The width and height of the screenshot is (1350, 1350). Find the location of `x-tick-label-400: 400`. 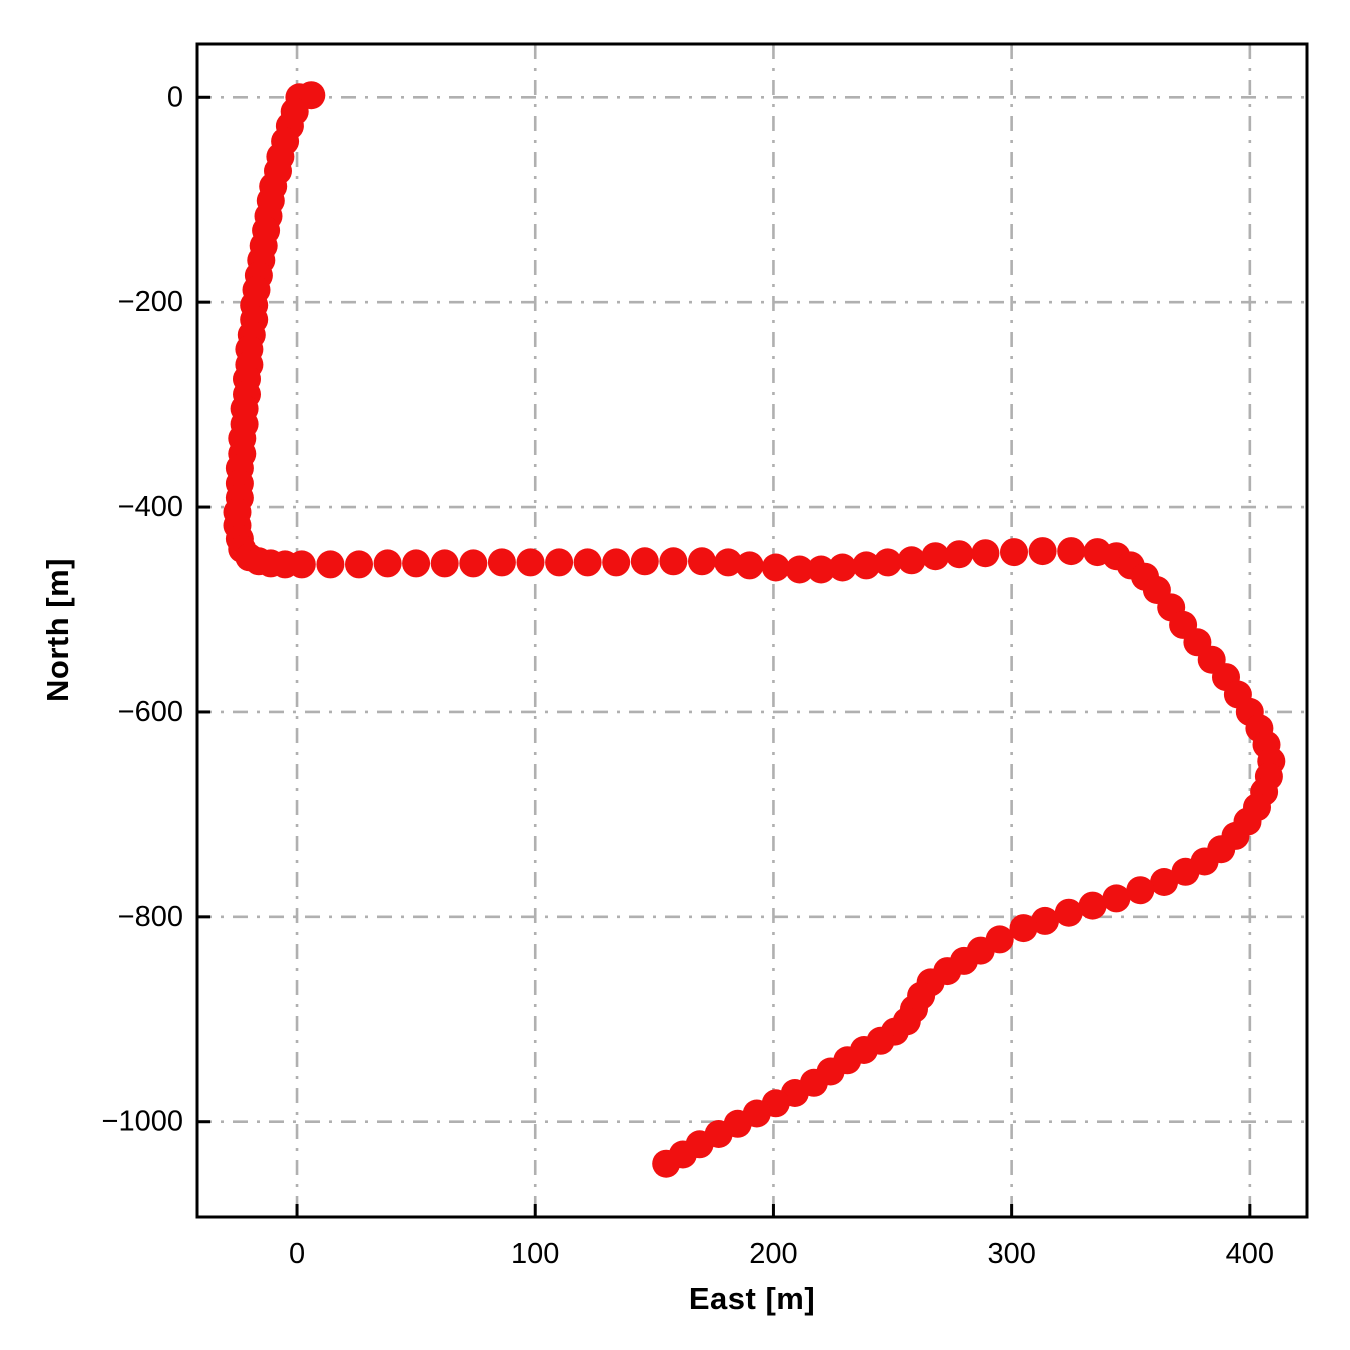

x-tick-label-400: 400 is located at coordinates (1250, 1254).